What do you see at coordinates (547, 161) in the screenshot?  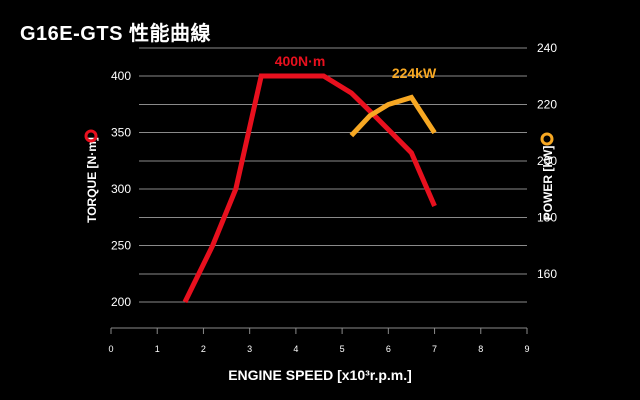 I see `y-right-tick-label: 200` at bounding box center [547, 161].